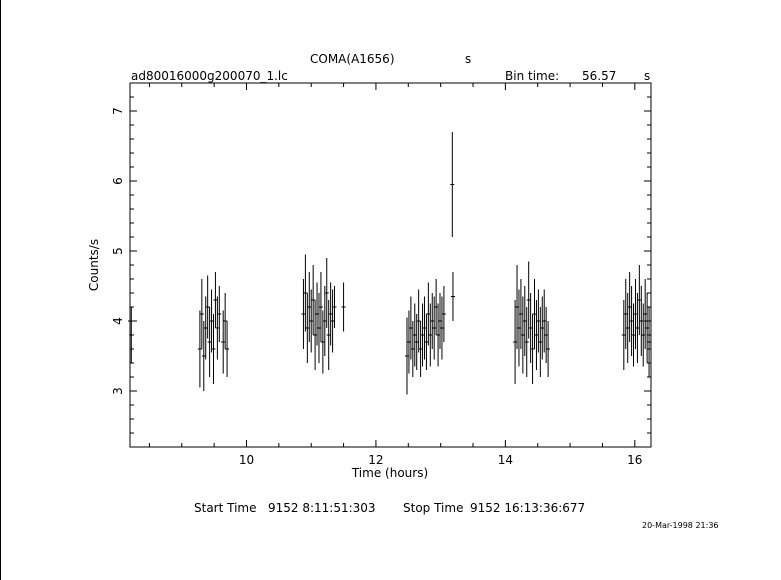  Describe the element at coordinates (647, 76) in the screenshot. I see `bin-time-unit: s` at that location.